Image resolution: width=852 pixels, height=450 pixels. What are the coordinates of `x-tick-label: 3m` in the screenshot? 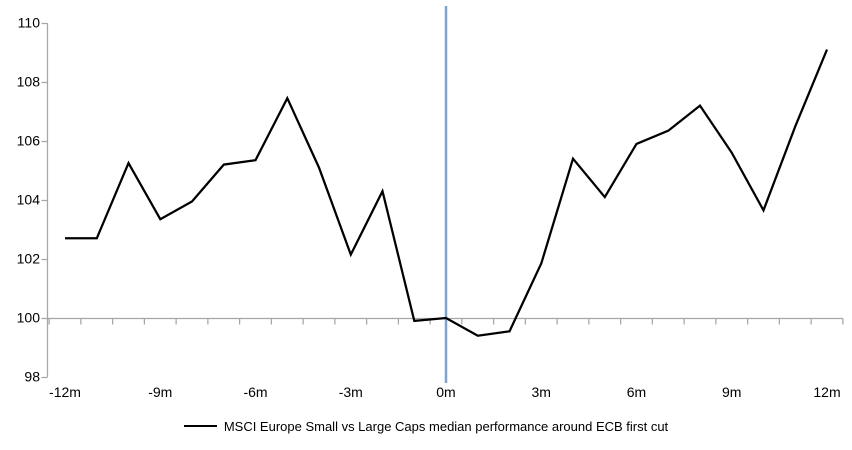 It's located at (541, 392).